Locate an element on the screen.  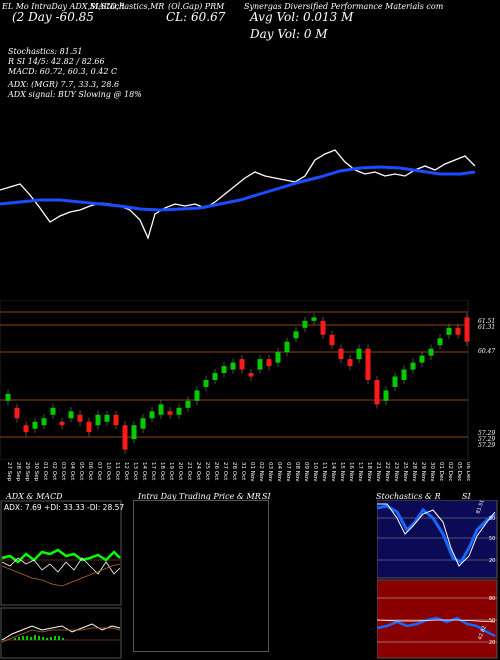
date-label: 02 Nov is located at coordinates (261, 472).